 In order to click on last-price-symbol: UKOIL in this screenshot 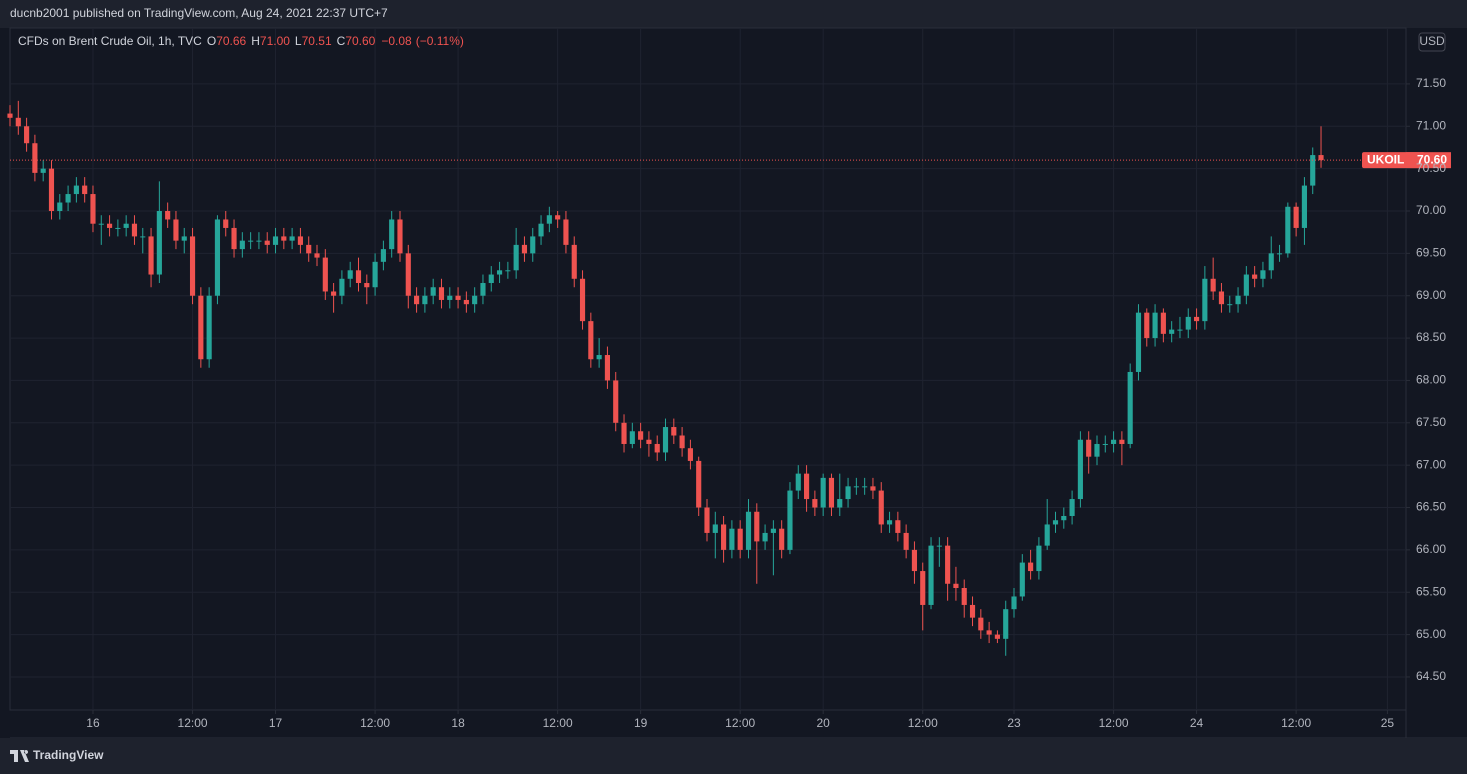, I will do `click(1385, 159)`.